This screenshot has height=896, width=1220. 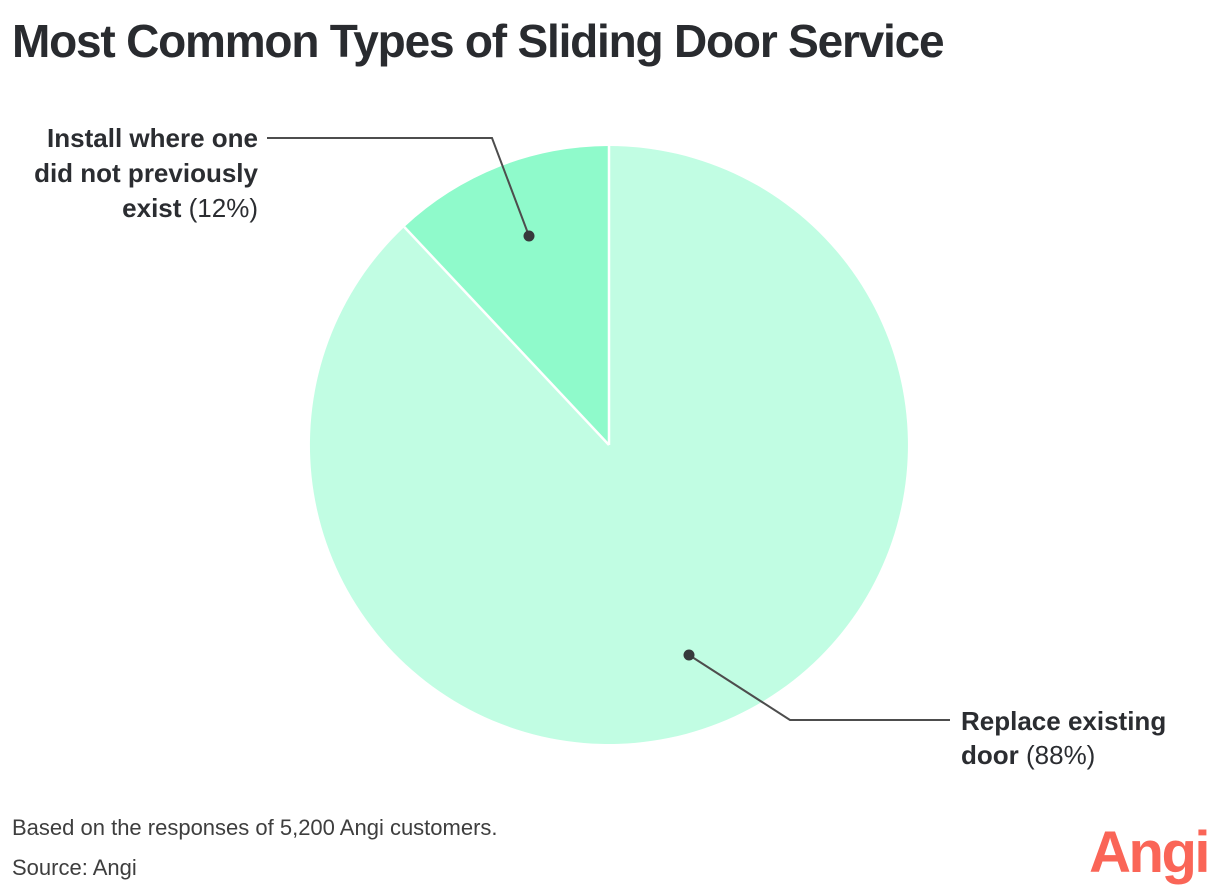 What do you see at coordinates (506, 336) in the screenshot?
I see `pie-slice-divider` at bounding box center [506, 336].